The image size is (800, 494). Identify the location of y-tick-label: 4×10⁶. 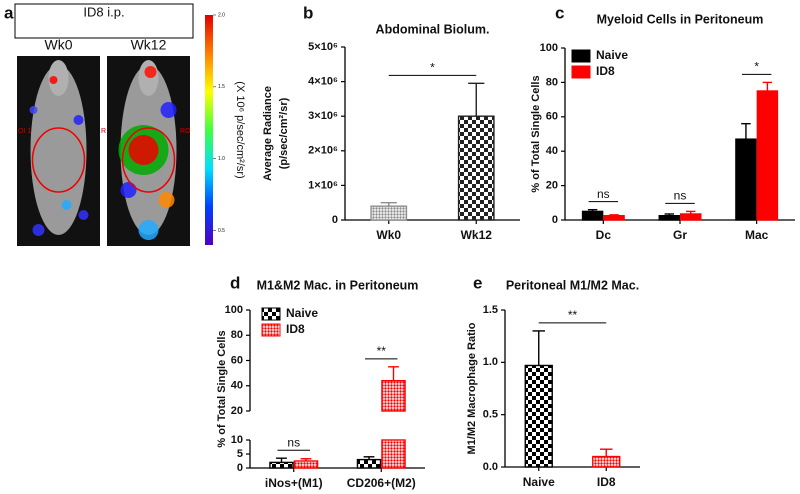
(323, 82).